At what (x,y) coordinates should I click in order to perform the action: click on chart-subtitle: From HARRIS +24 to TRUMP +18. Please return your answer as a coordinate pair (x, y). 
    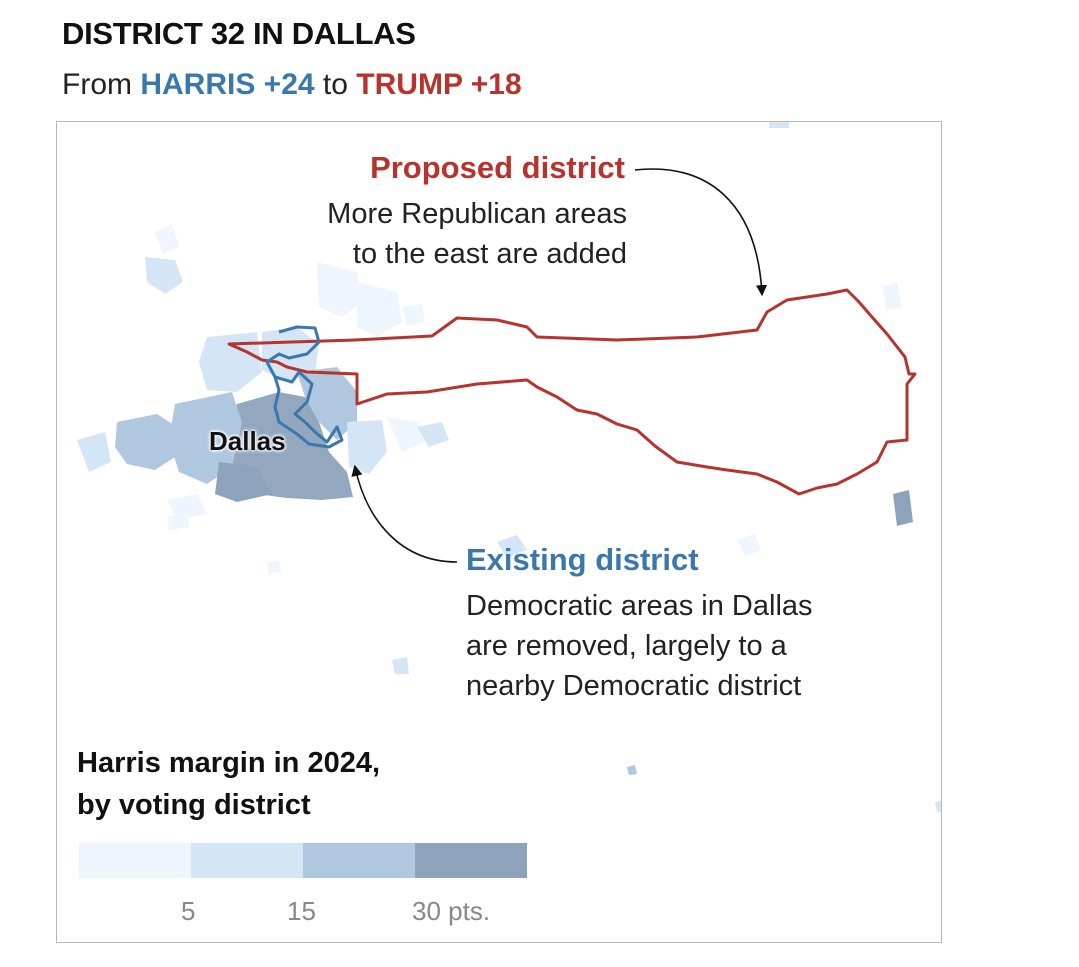
    Looking at the image, I should click on (292, 85).